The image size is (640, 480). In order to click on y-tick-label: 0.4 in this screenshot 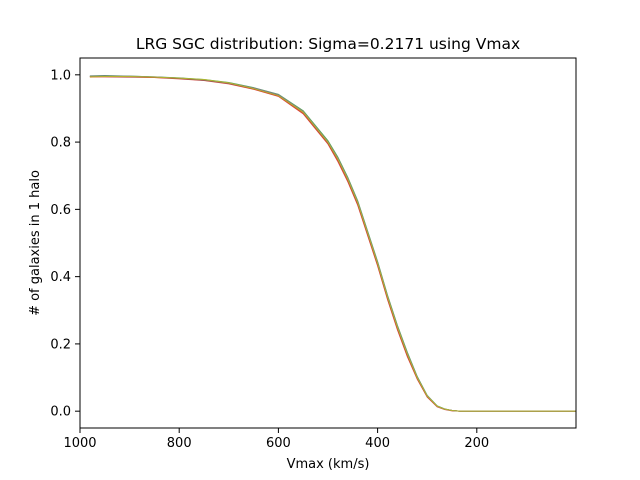, I will do `click(60, 277)`.